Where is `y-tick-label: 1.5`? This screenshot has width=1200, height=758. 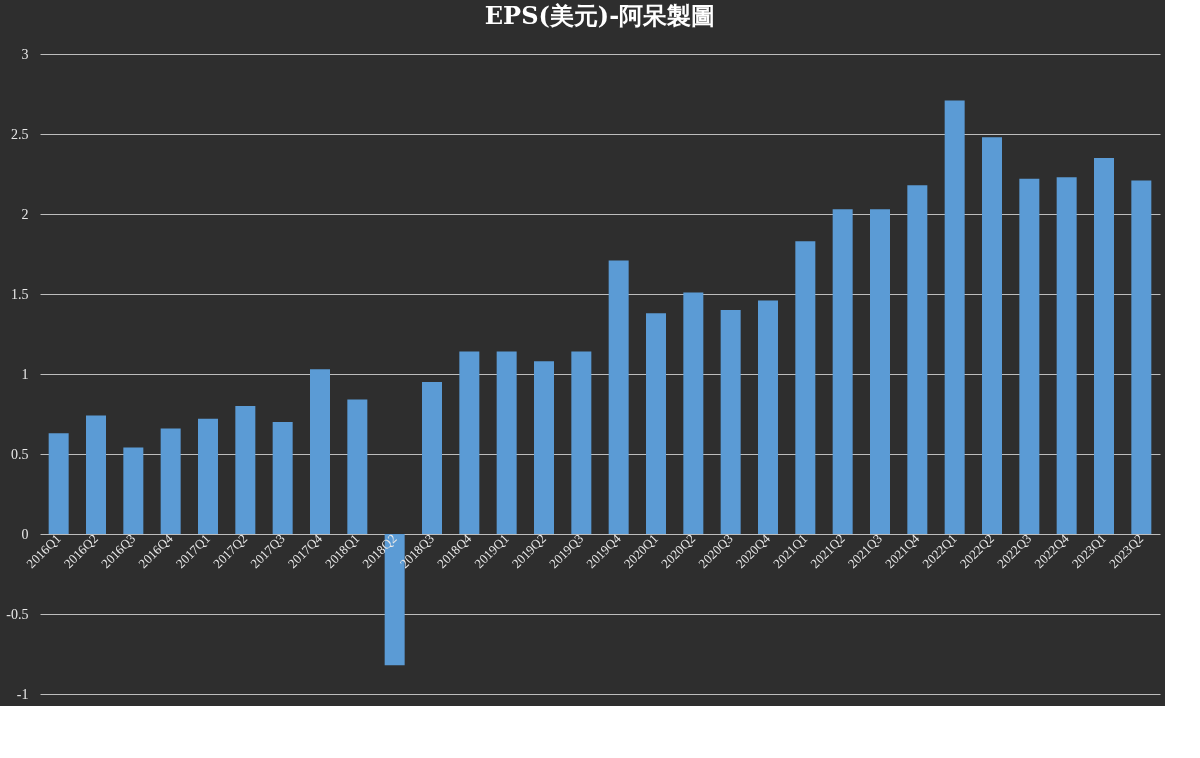
y-tick-label: 1.5 is located at coordinates (20, 294).